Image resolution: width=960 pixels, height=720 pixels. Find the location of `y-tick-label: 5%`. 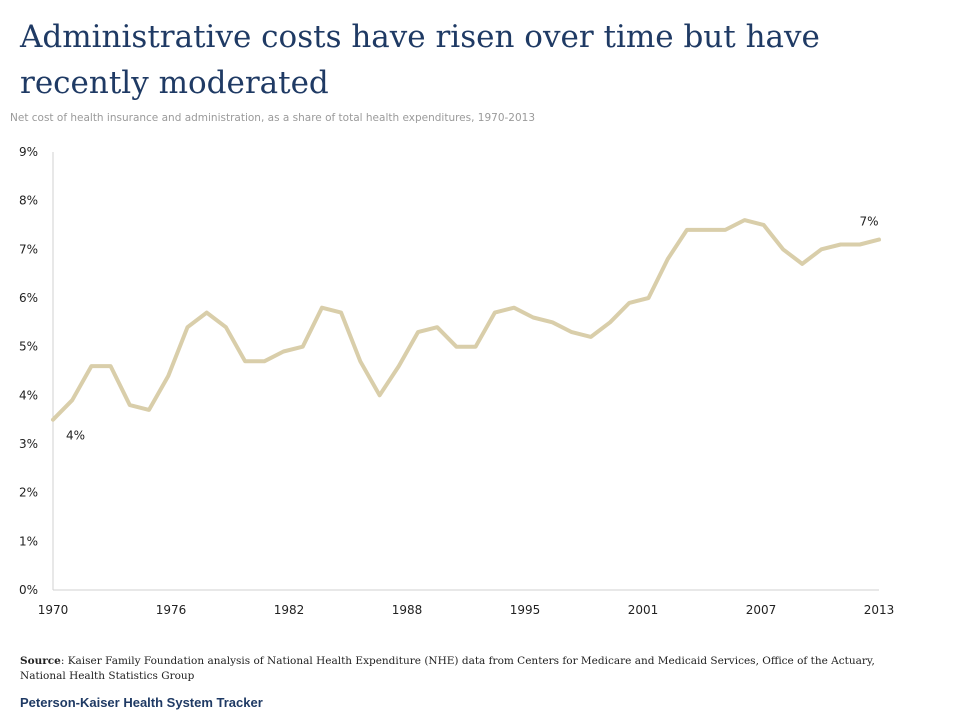

y-tick-label: 5% is located at coordinates (28, 347).